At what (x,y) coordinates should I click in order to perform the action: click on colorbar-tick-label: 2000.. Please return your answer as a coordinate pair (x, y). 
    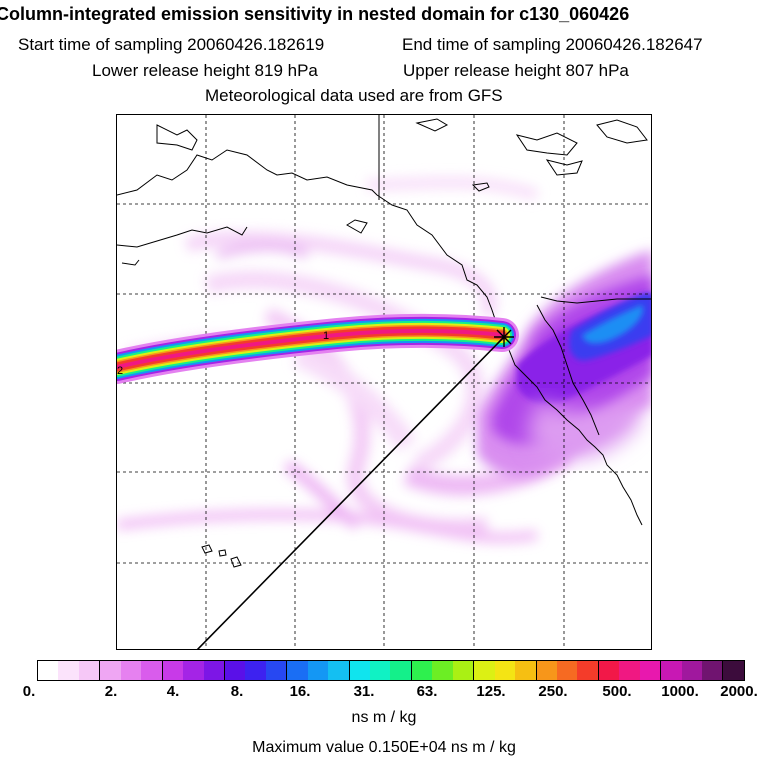
    Looking at the image, I should click on (739, 691).